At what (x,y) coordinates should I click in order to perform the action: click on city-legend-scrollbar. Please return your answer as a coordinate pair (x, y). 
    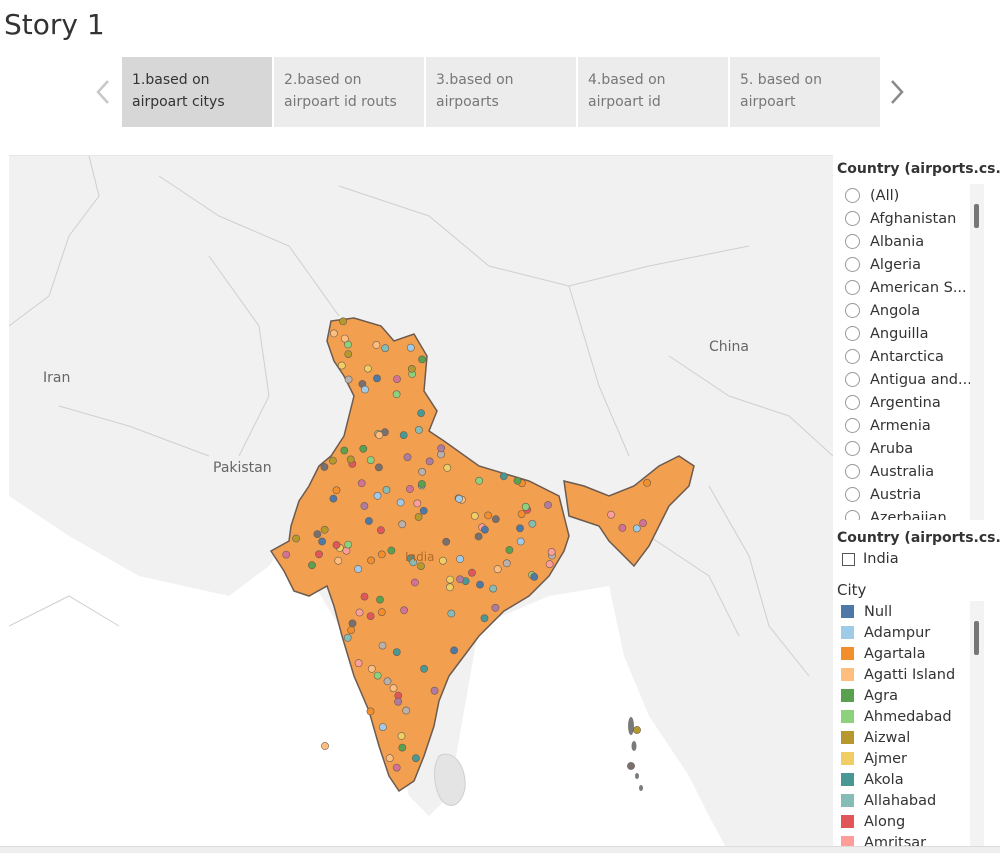
    Looking at the image, I should click on (977, 726).